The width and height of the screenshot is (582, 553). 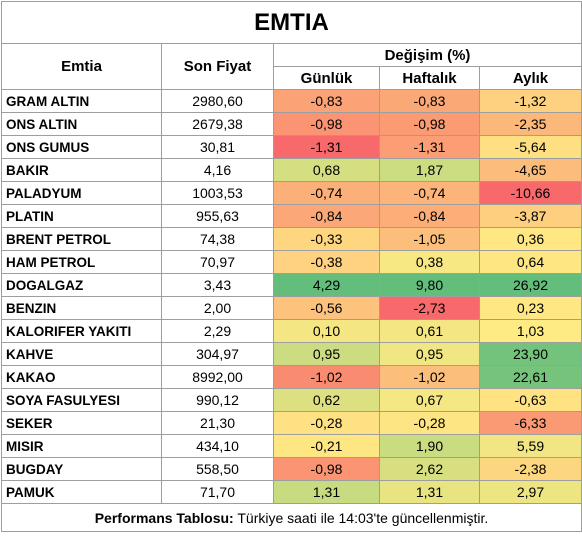 What do you see at coordinates (429, 446) in the screenshot?
I see `change-cell: 1,90` at bounding box center [429, 446].